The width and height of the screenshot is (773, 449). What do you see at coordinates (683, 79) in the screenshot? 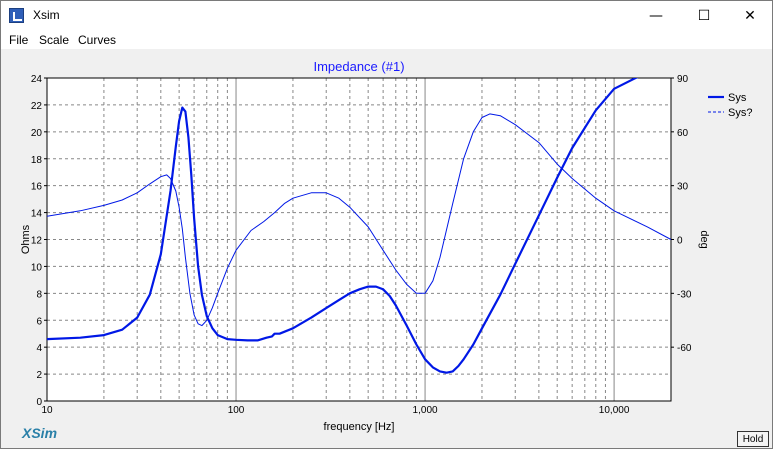
I see `y2-tick-label: 90` at bounding box center [683, 79].